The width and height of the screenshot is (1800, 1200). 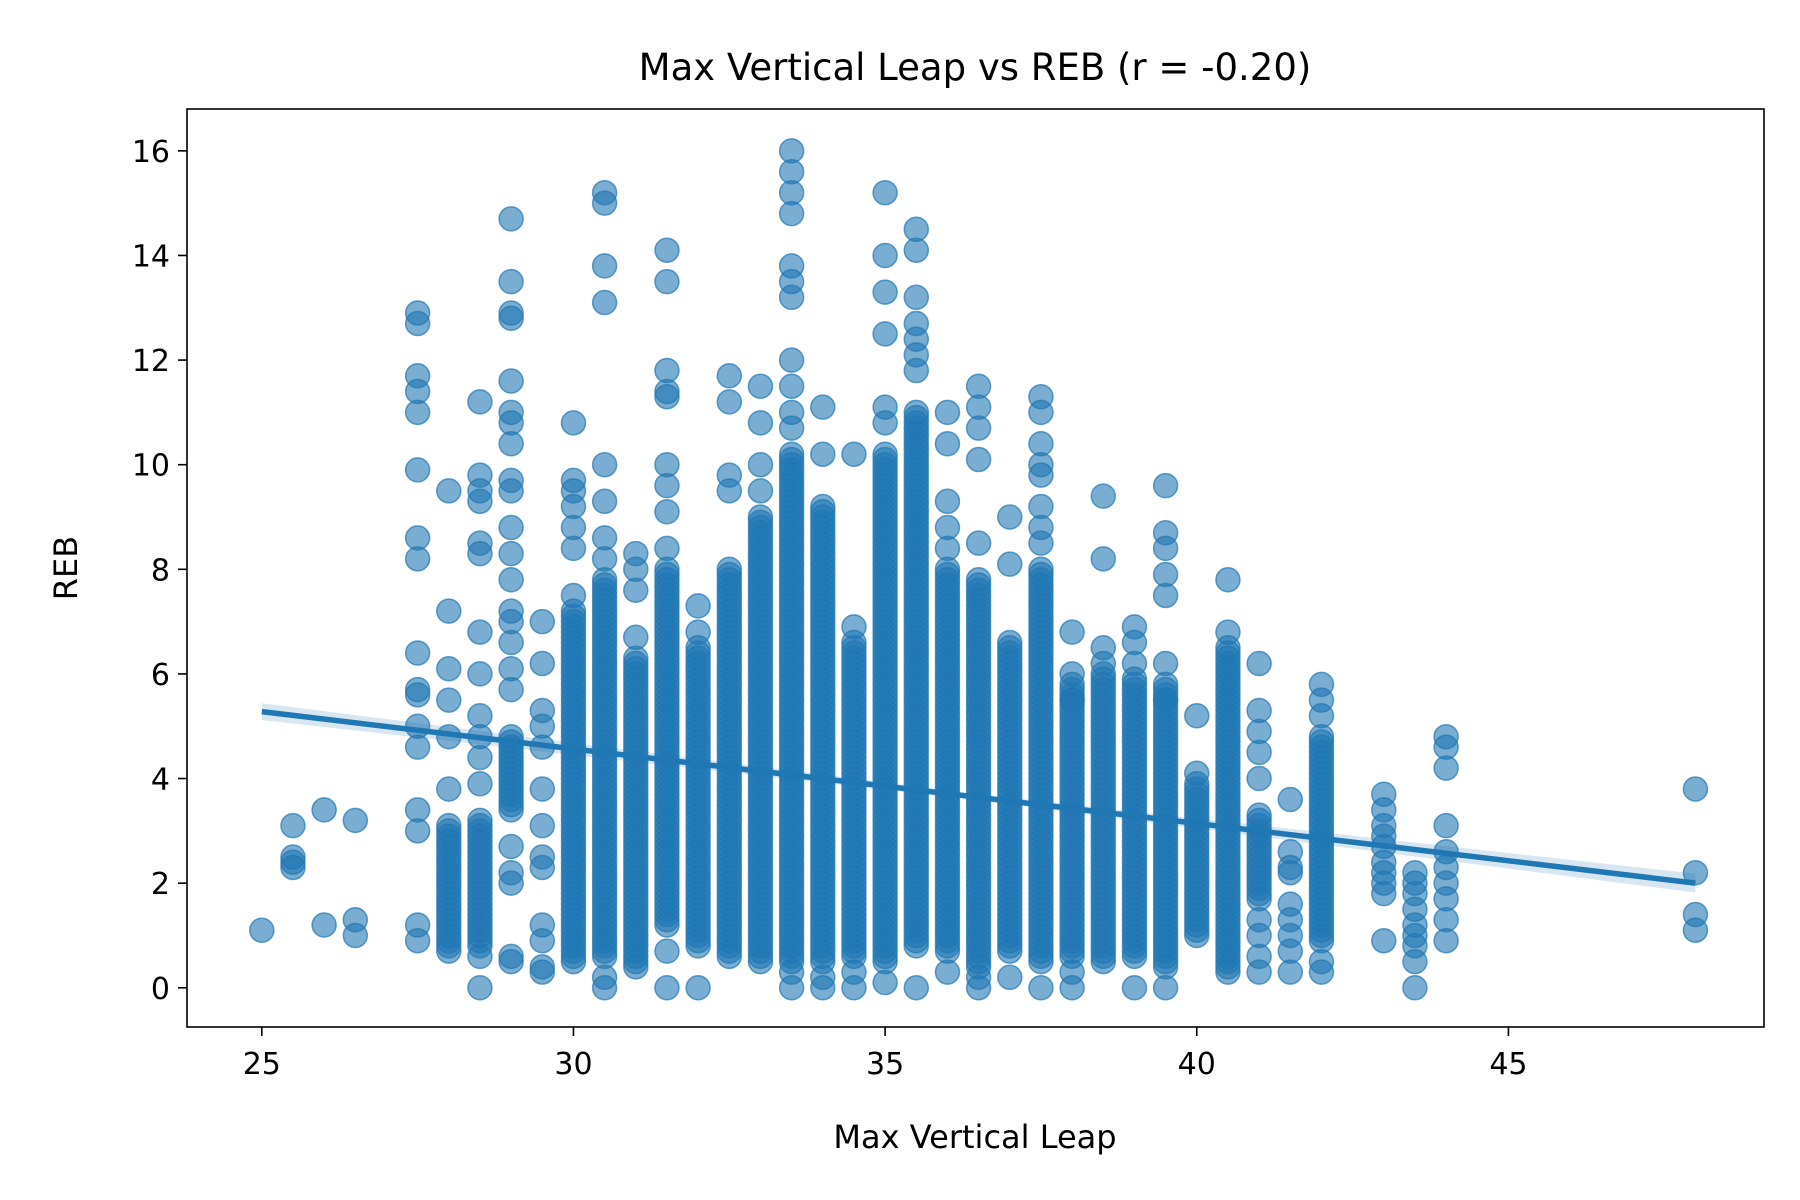 I want to click on chart-title: Max Vertical Leap vs REB (r = -0.20), so click(x=975, y=67).